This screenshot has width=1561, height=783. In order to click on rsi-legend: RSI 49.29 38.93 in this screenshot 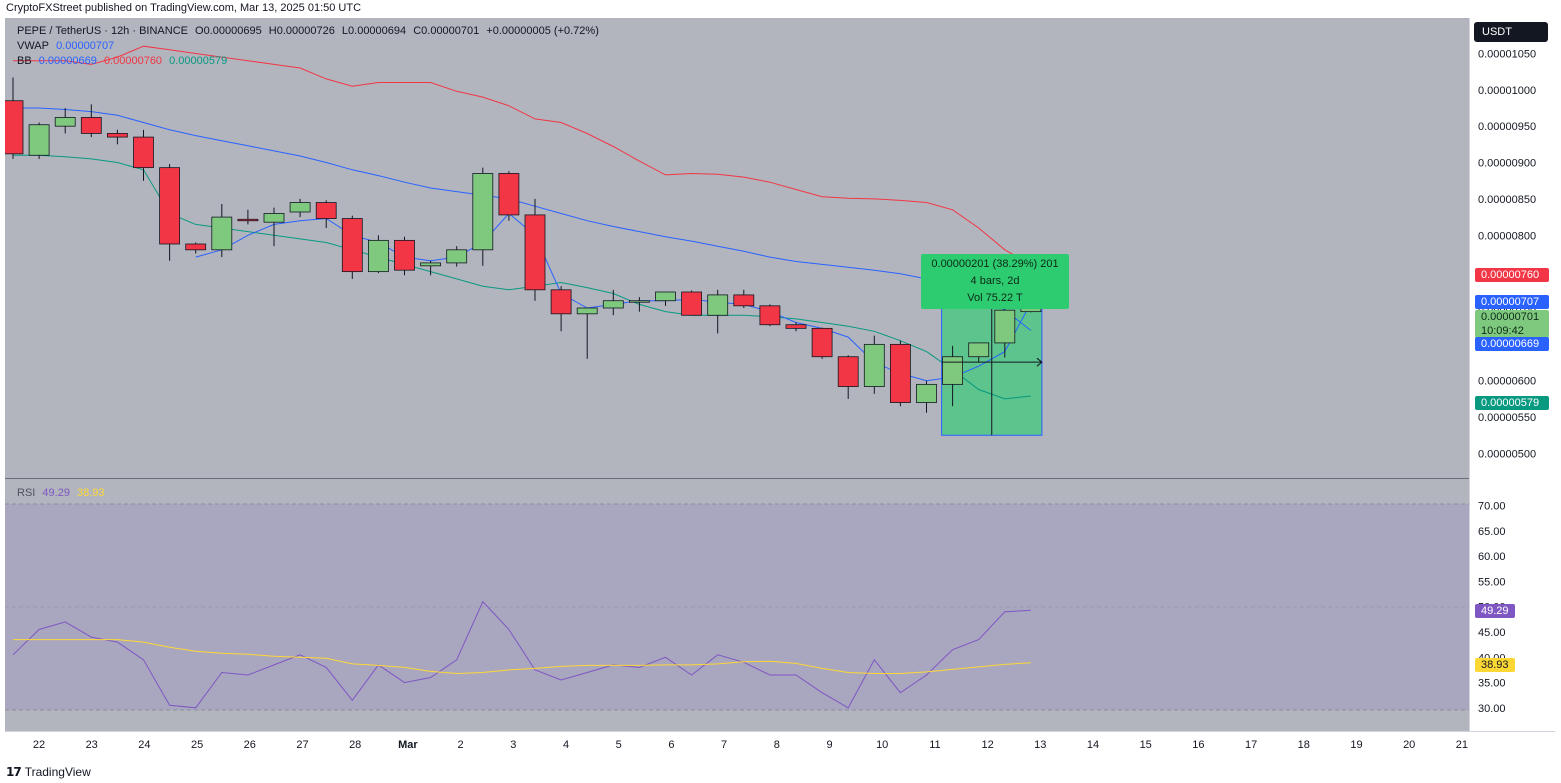, I will do `click(63, 493)`.